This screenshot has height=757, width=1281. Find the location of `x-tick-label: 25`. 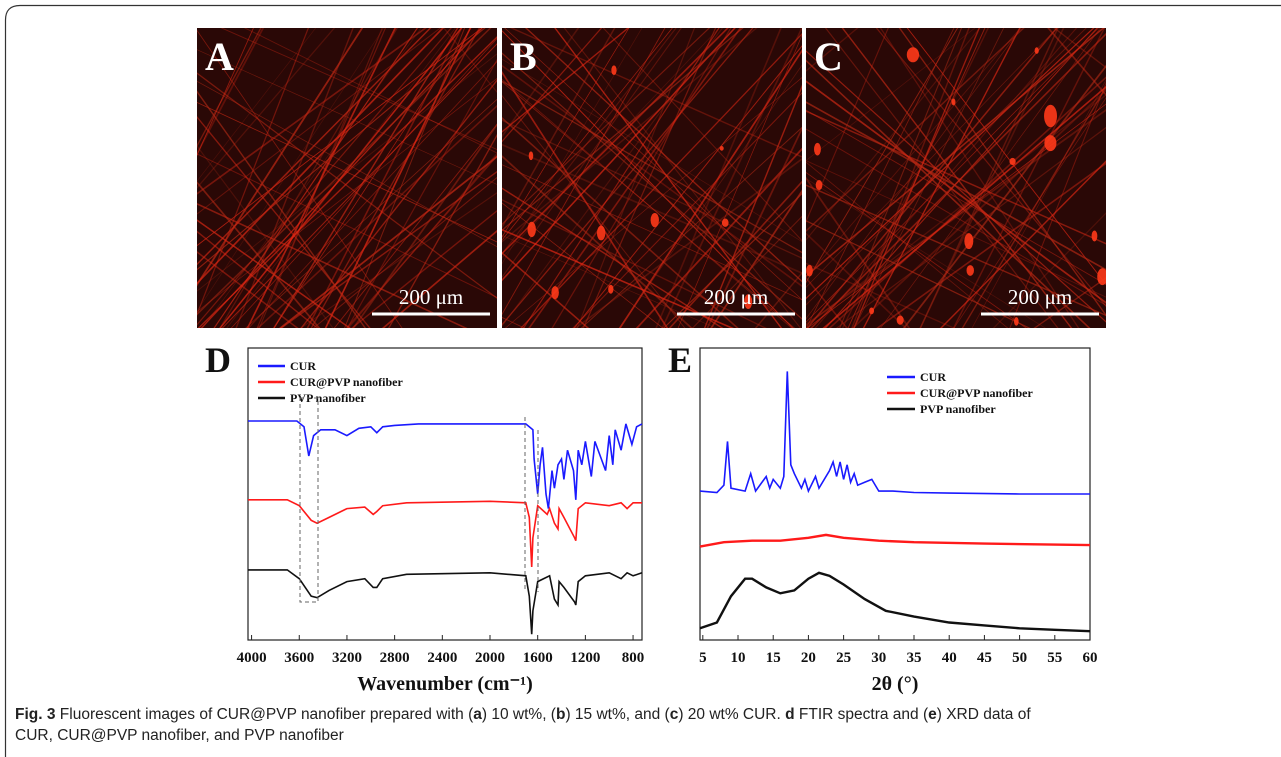

x-tick-label: 25 is located at coordinates (843, 658).